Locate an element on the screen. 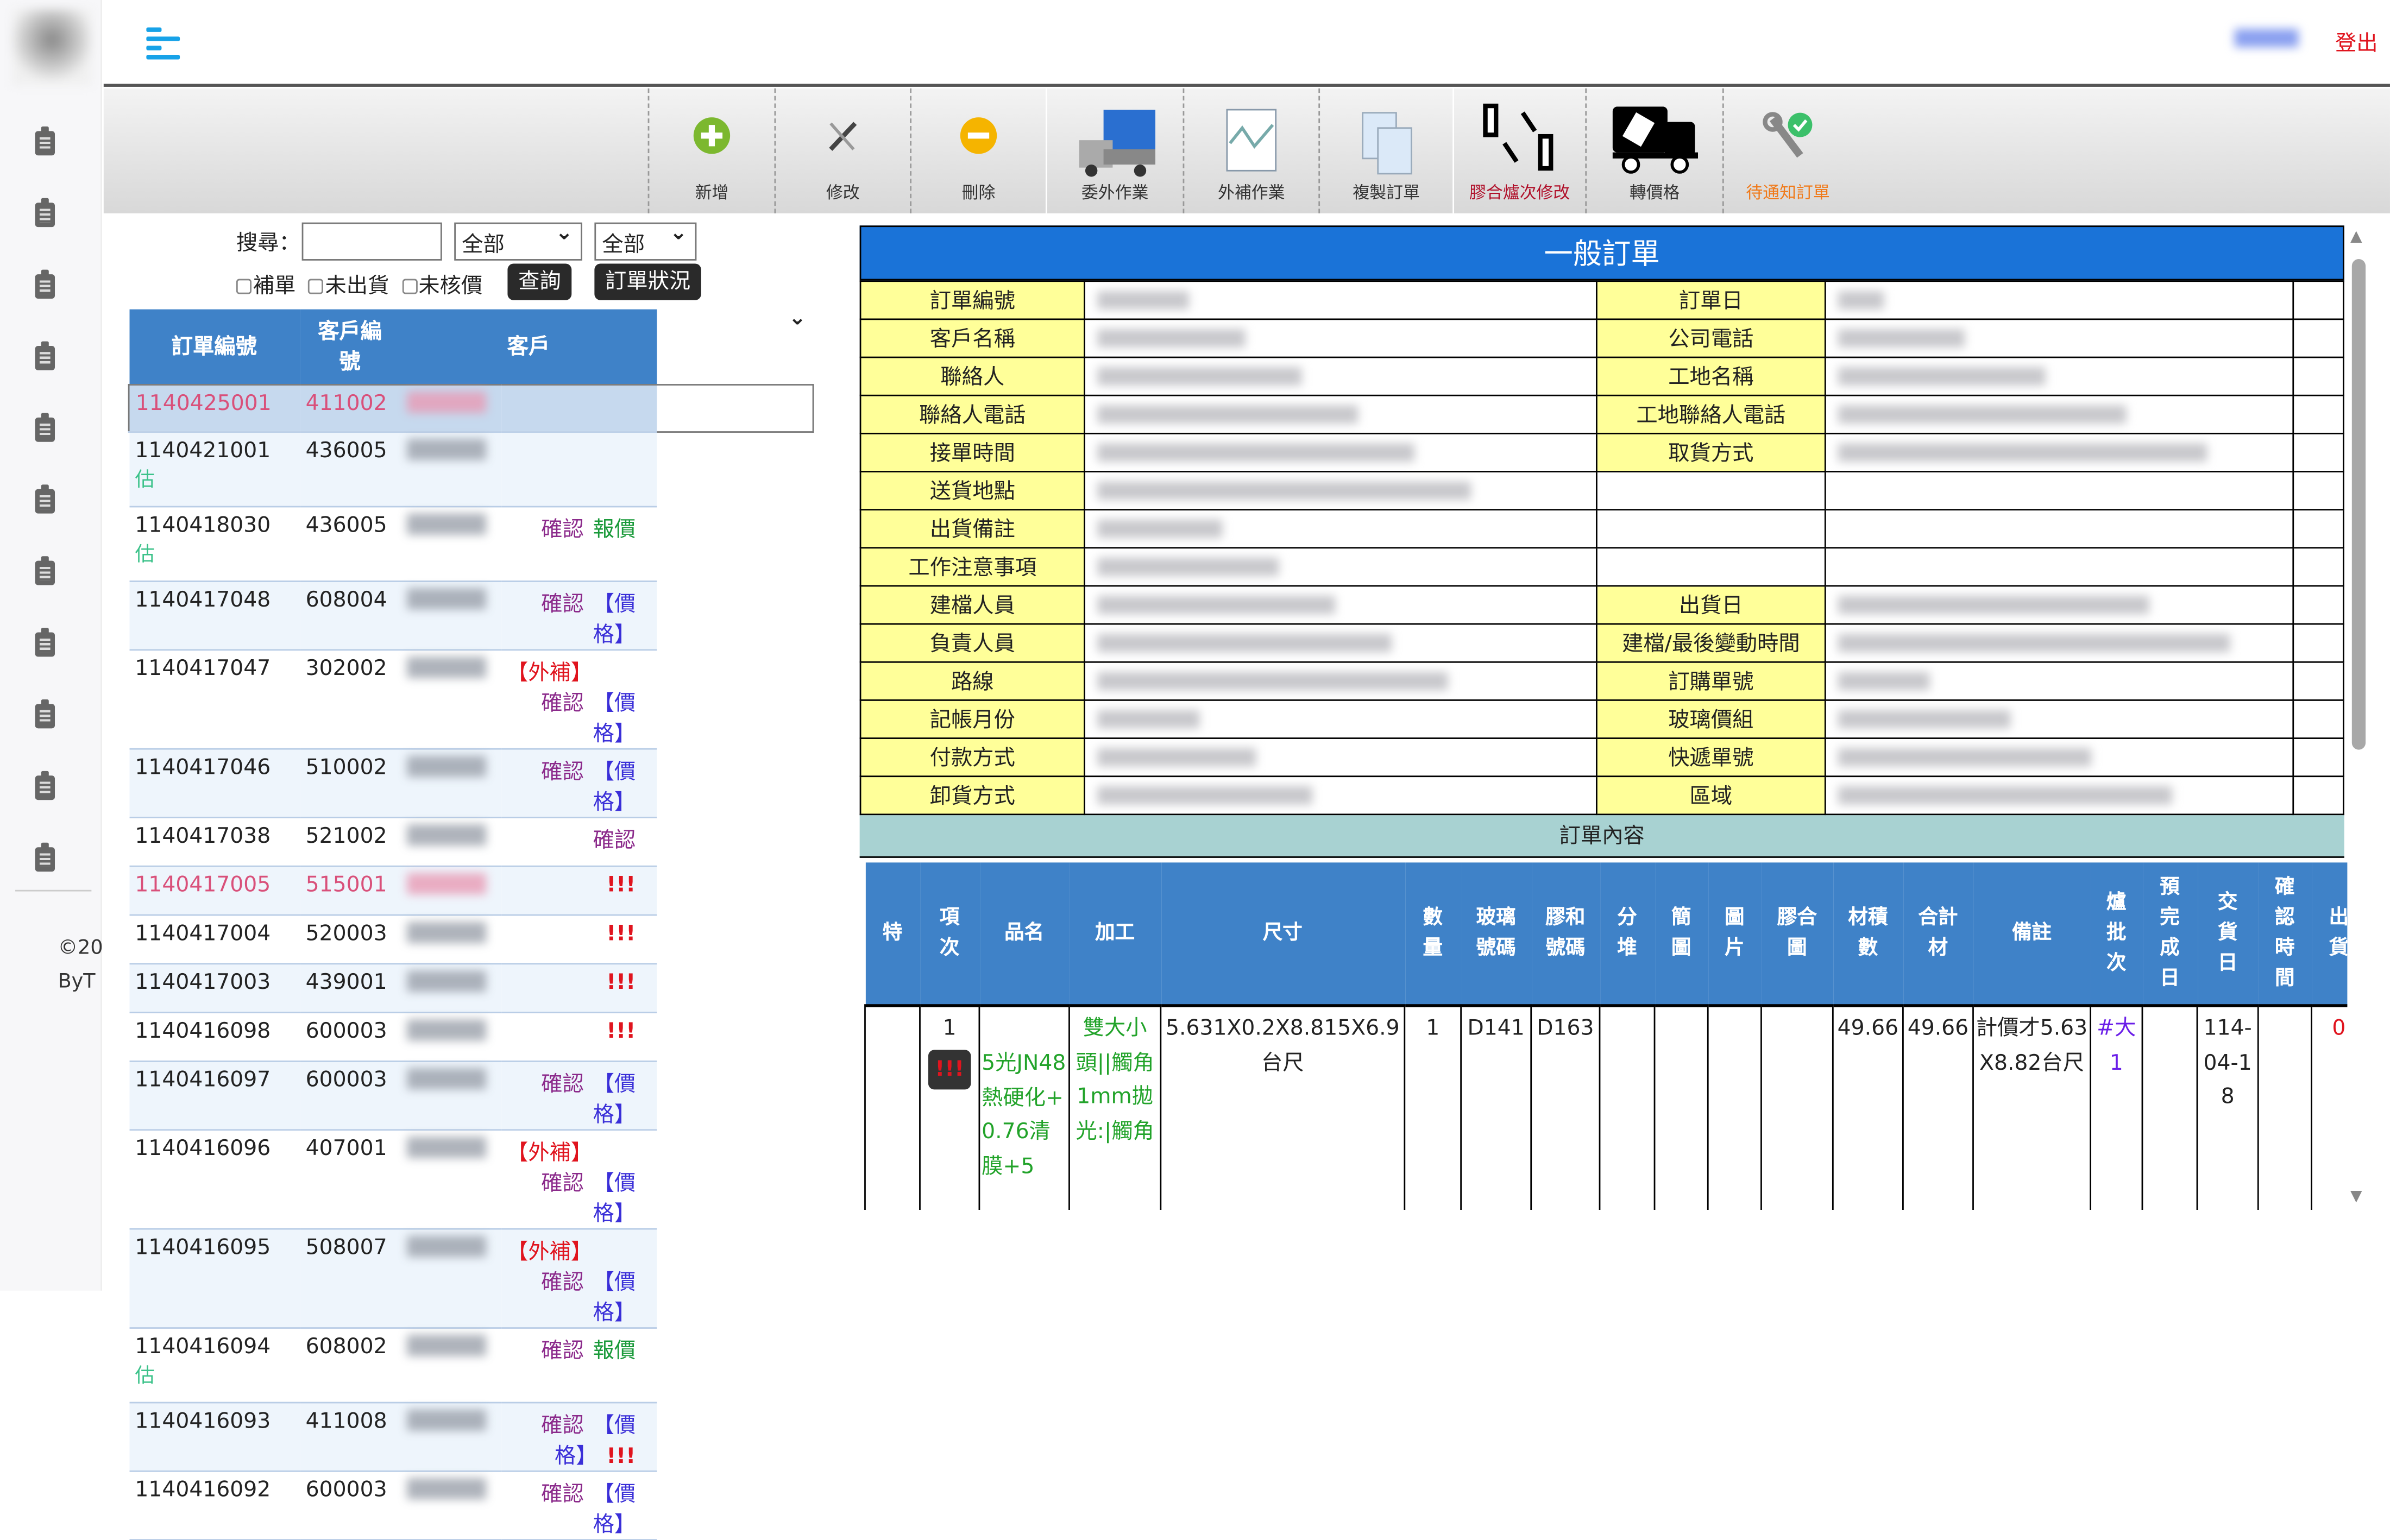  order-row: 1140417038 521002 確認 is located at coordinates (471, 842).